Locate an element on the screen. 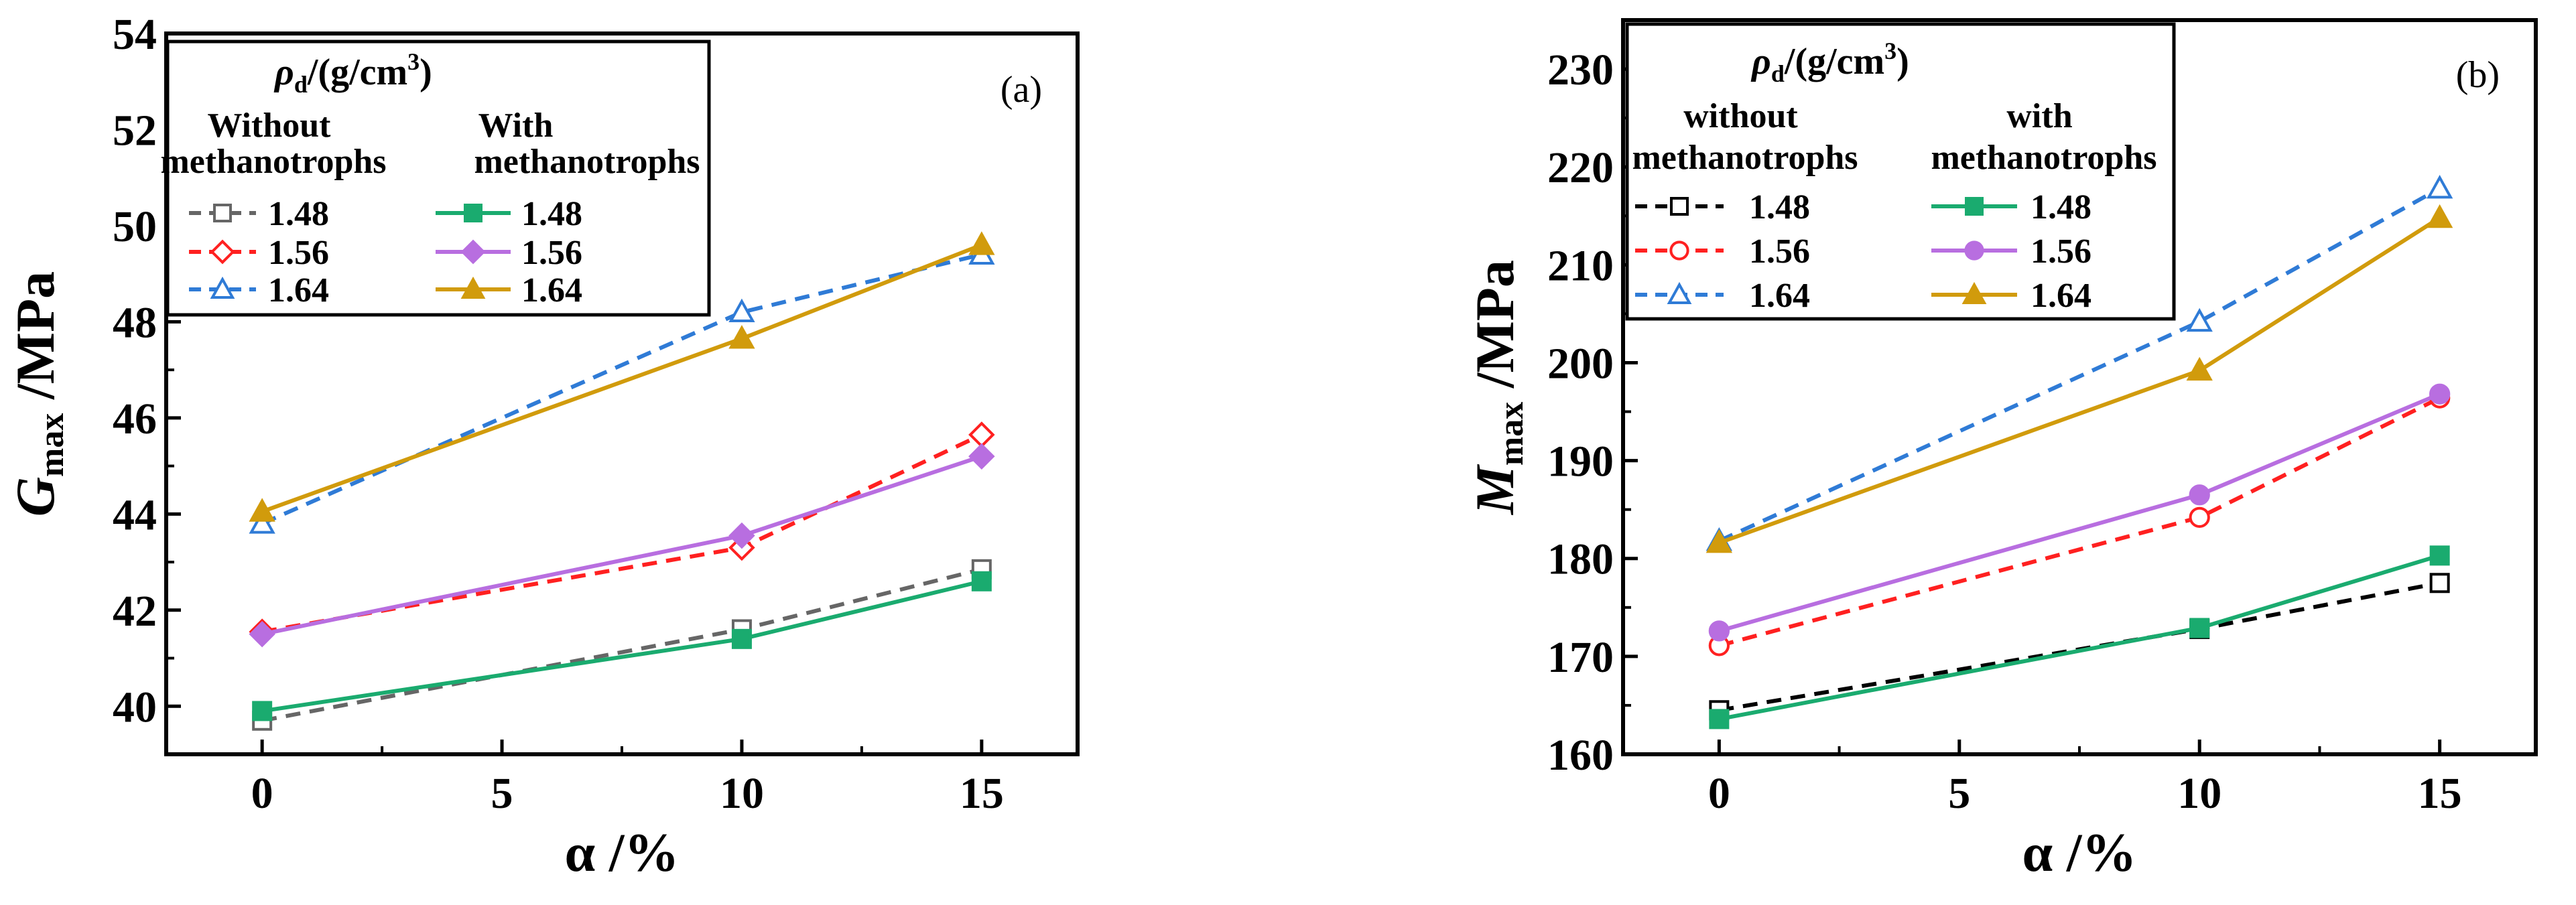 The width and height of the screenshot is (2576, 905). y-tick-label: 42 is located at coordinates (135, 611).